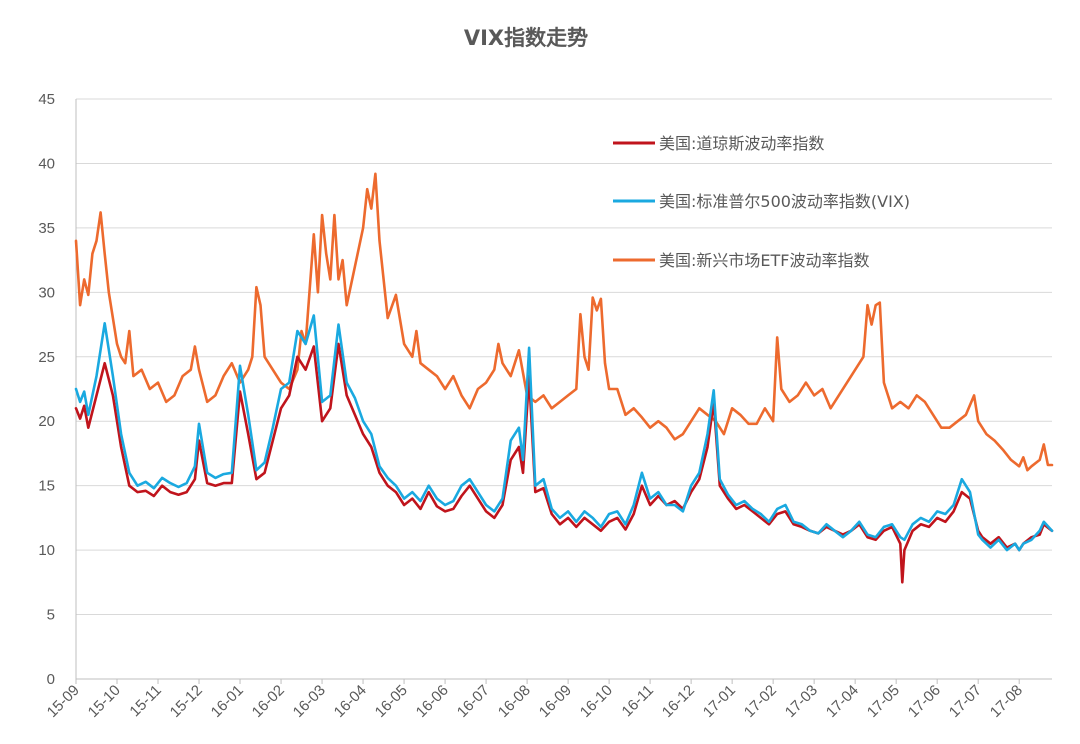  Describe the element at coordinates (46, 99) in the screenshot. I see `y-tick-label: 45` at that location.